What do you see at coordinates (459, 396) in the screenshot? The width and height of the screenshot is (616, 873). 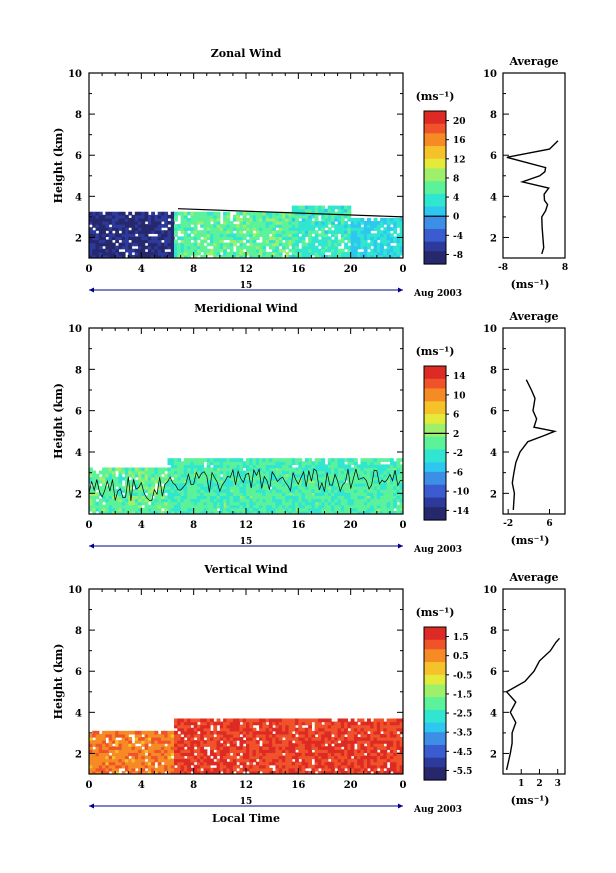 I see `colorbar-tick-label: 10` at bounding box center [459, 396].